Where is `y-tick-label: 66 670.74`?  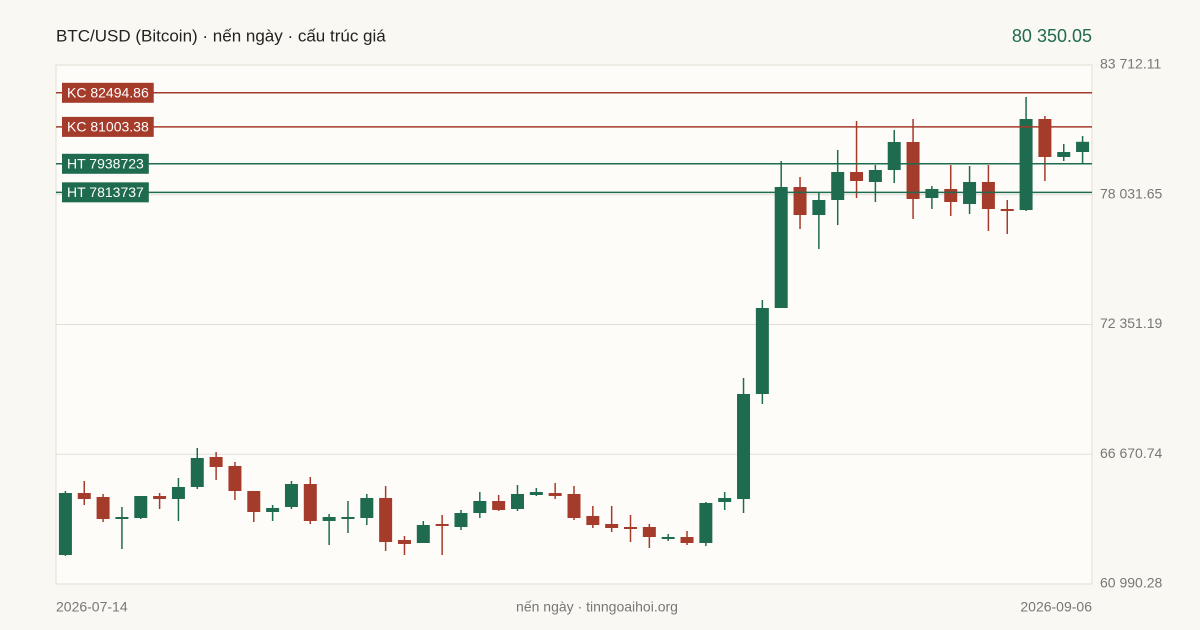
y-tick-label: 66 670.74 is located at coordinates (1131, 453).